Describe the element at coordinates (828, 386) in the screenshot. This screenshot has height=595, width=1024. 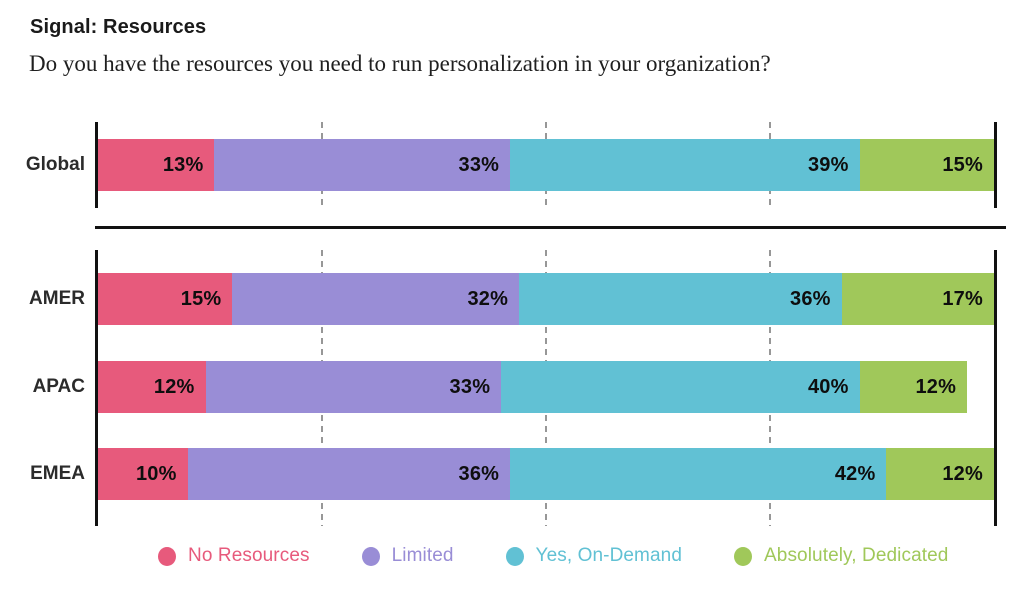
I see `segment-value-label: 40%` at that location.